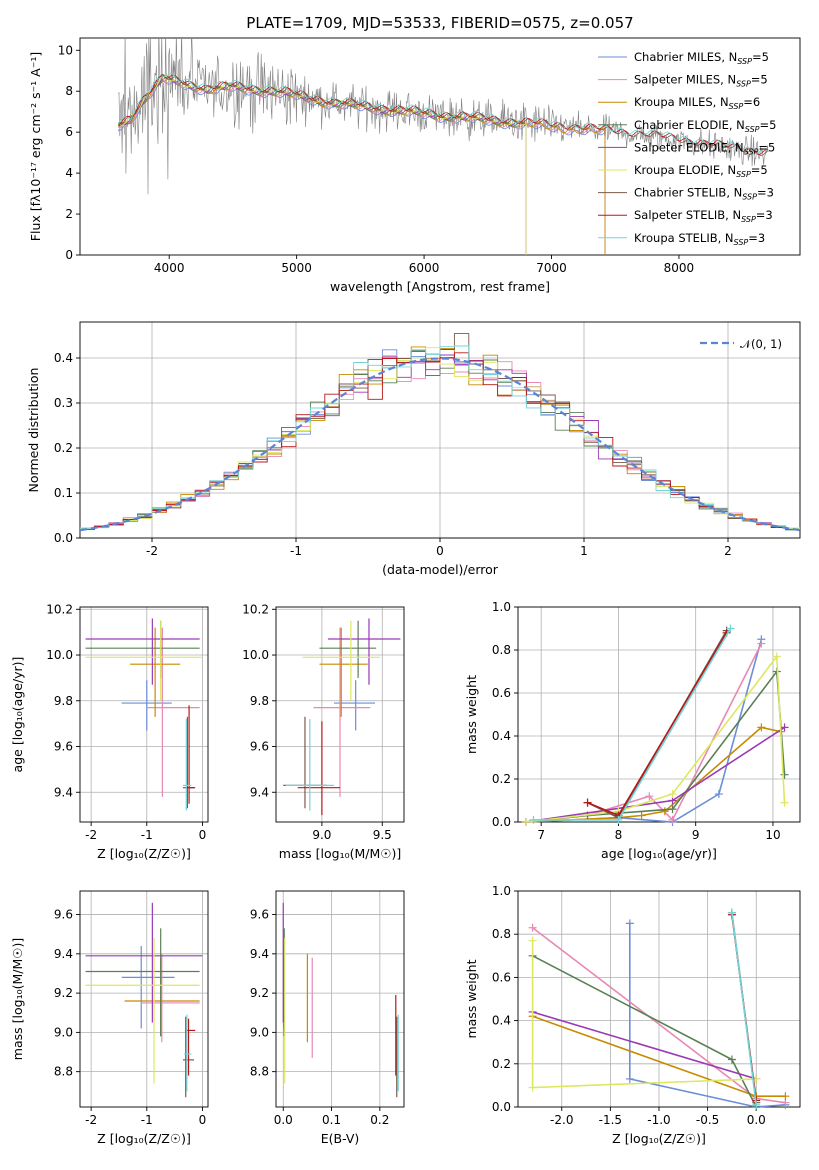 Image resolution: width=819 pixels, height=1170 pixels. I want to click on observed-spectrum, so click(443, 116).